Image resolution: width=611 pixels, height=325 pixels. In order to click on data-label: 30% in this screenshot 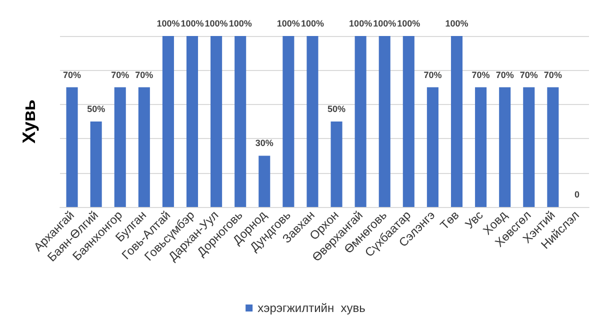, I will do `click(264, 143)`.